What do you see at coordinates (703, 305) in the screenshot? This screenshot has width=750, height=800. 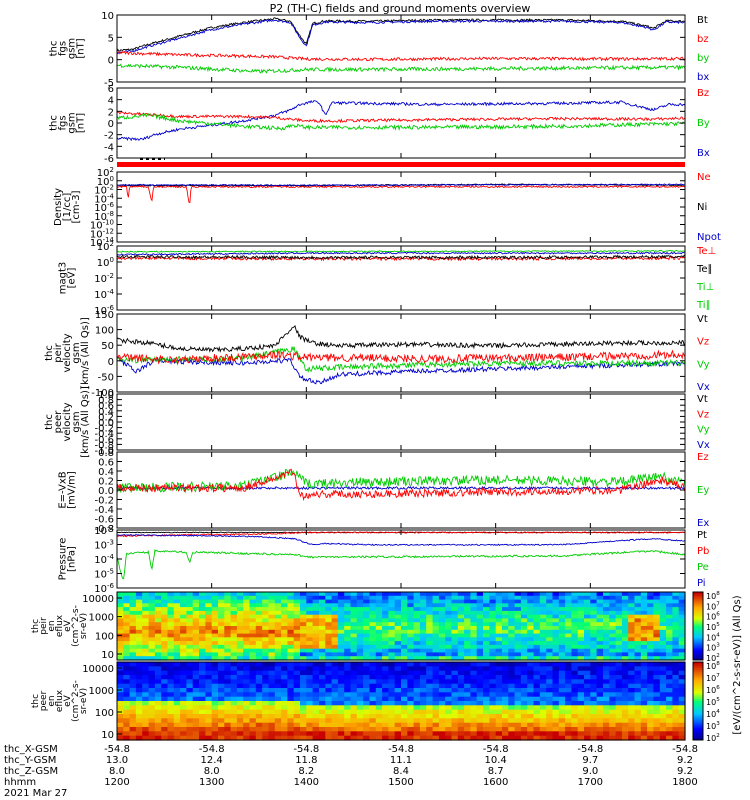 I see `legend-item: Ti∥` at bounding box center [703, 305].